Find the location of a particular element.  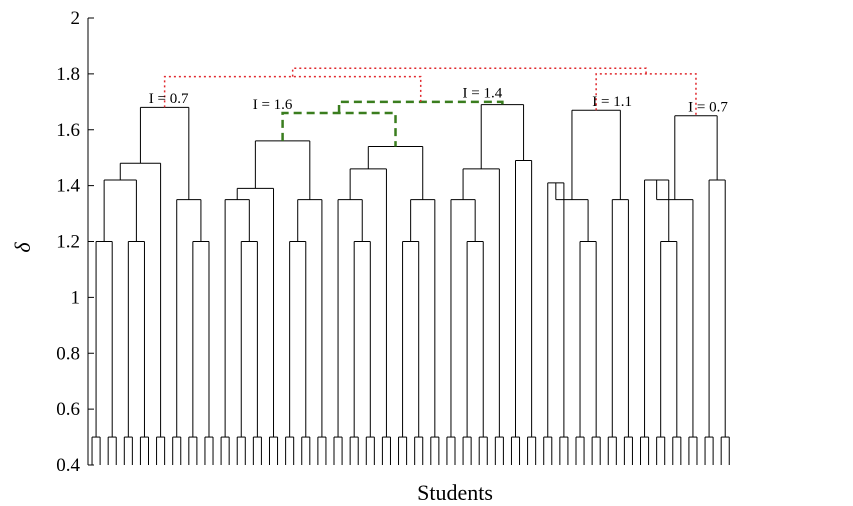

cluster-links is located at coordinates (430, 107).